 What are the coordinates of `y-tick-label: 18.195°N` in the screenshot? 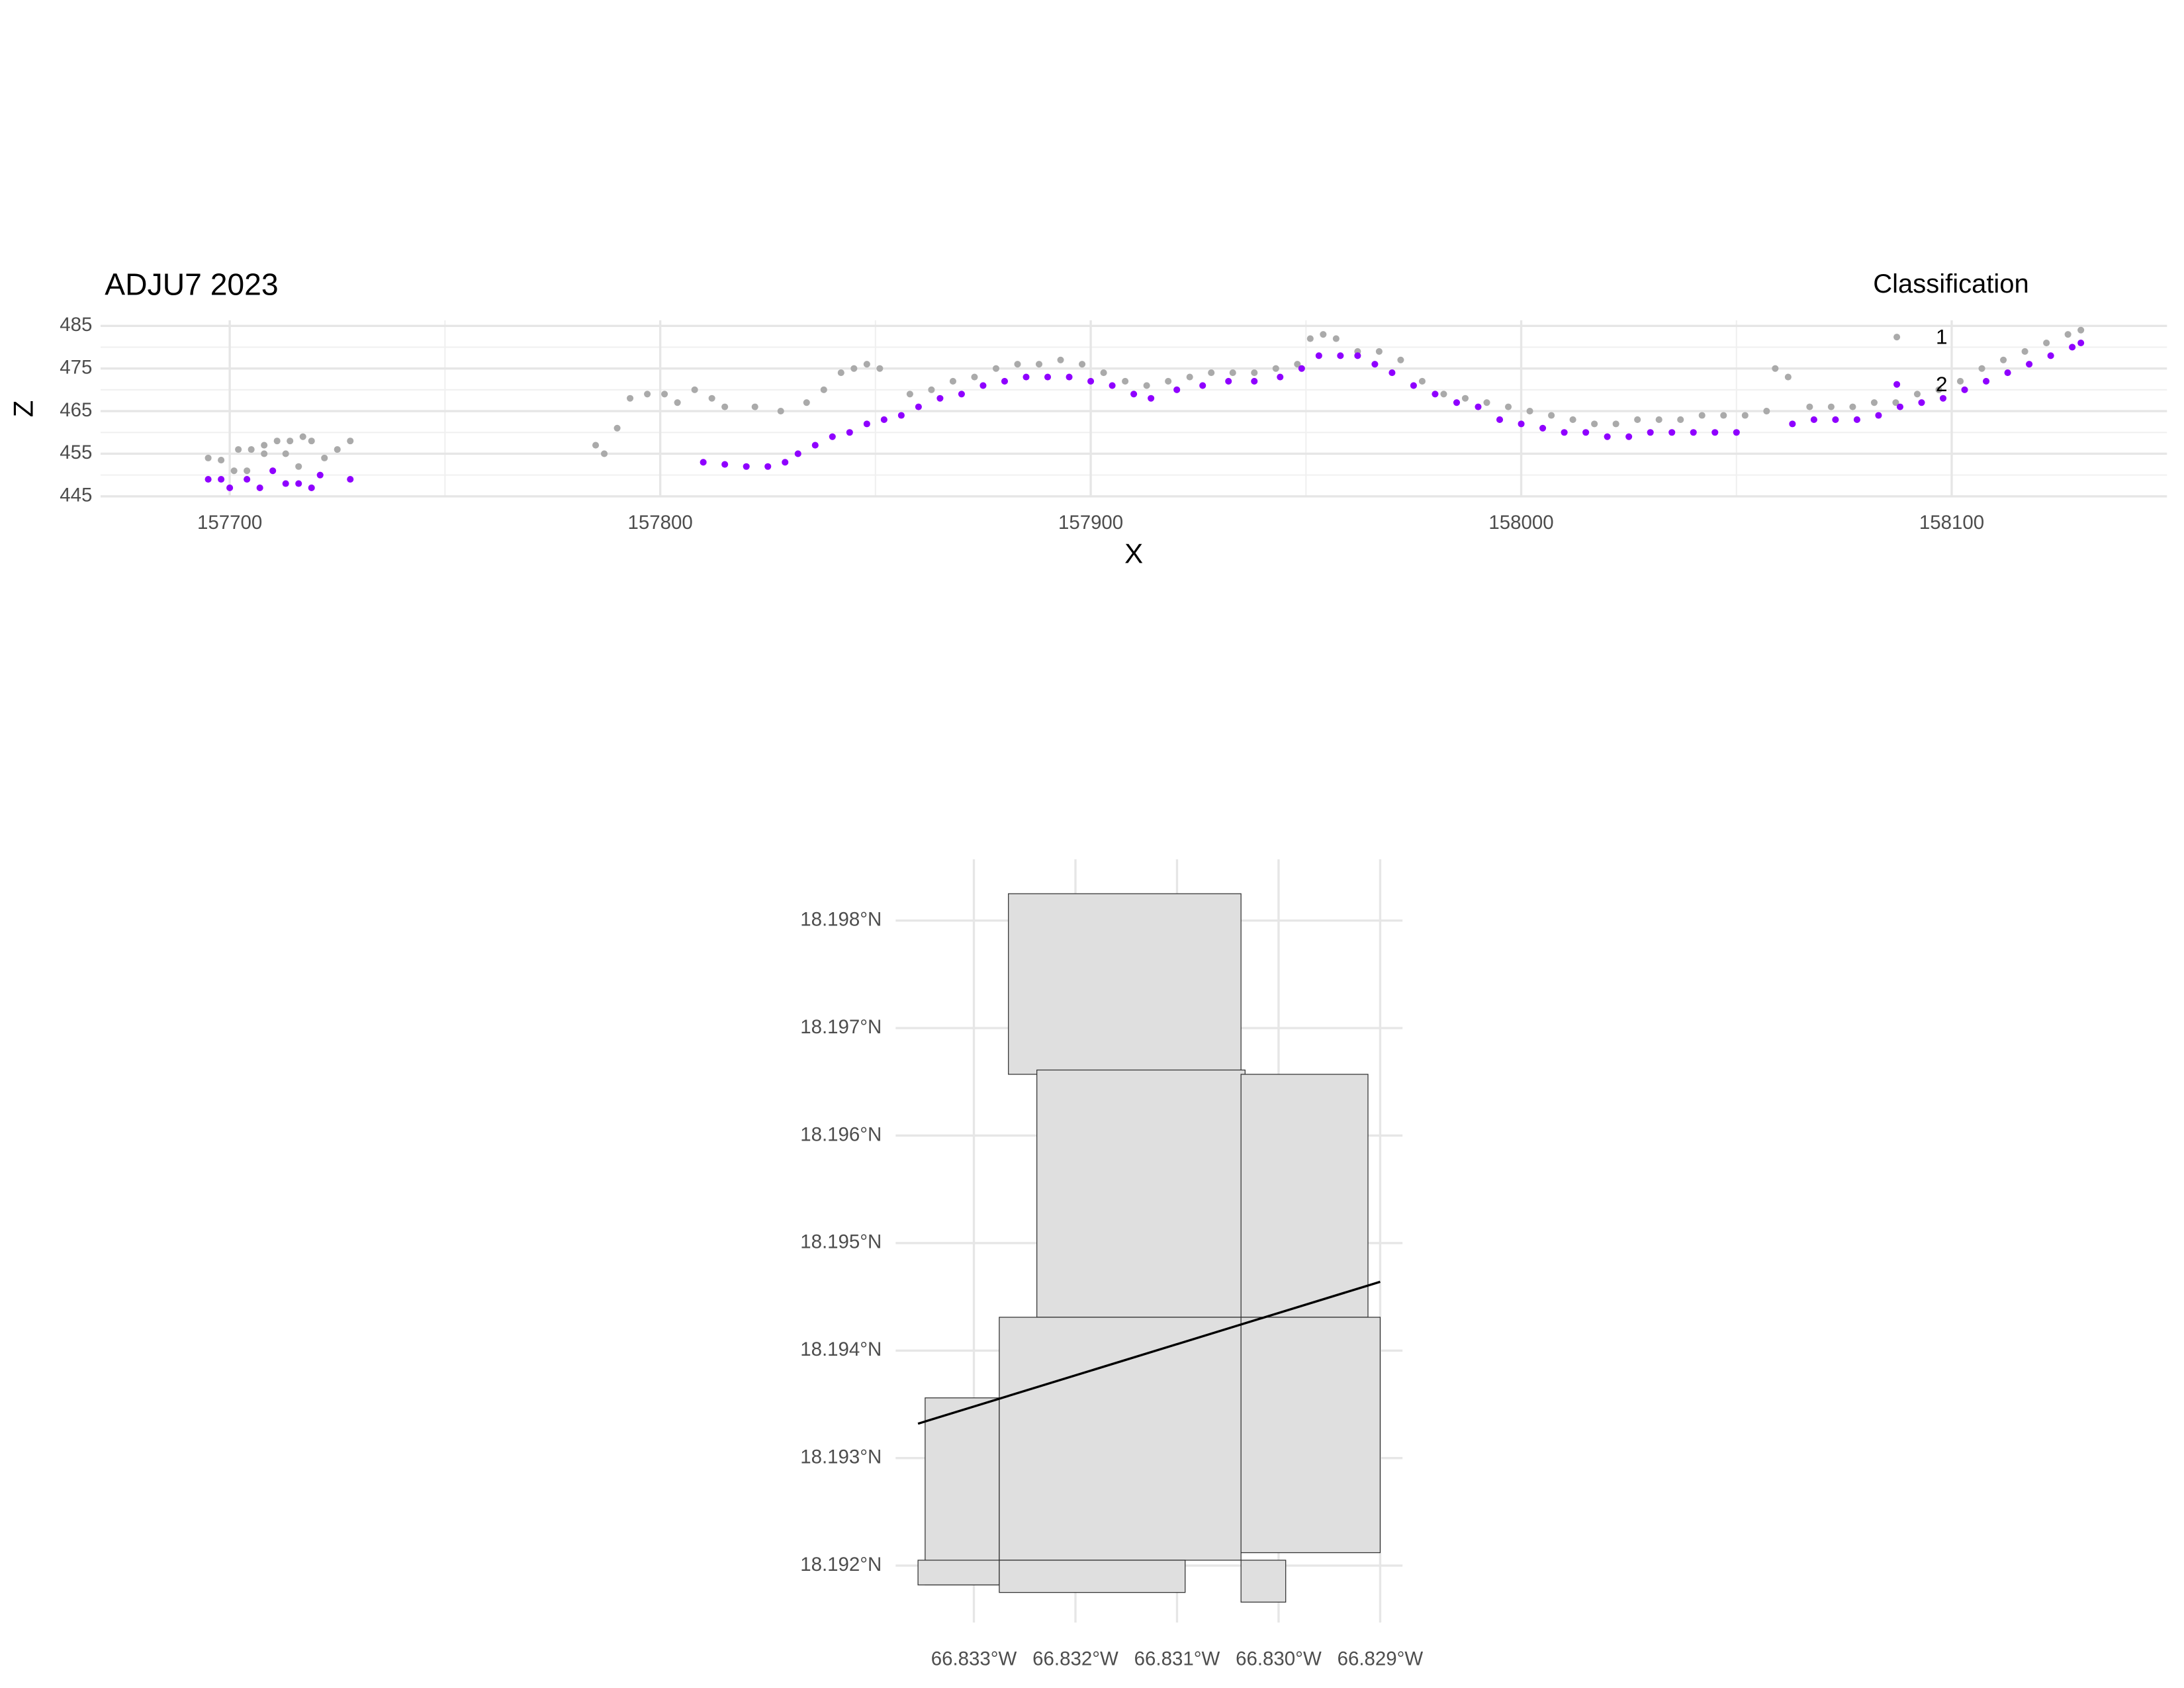 It's located at (841, 1242).